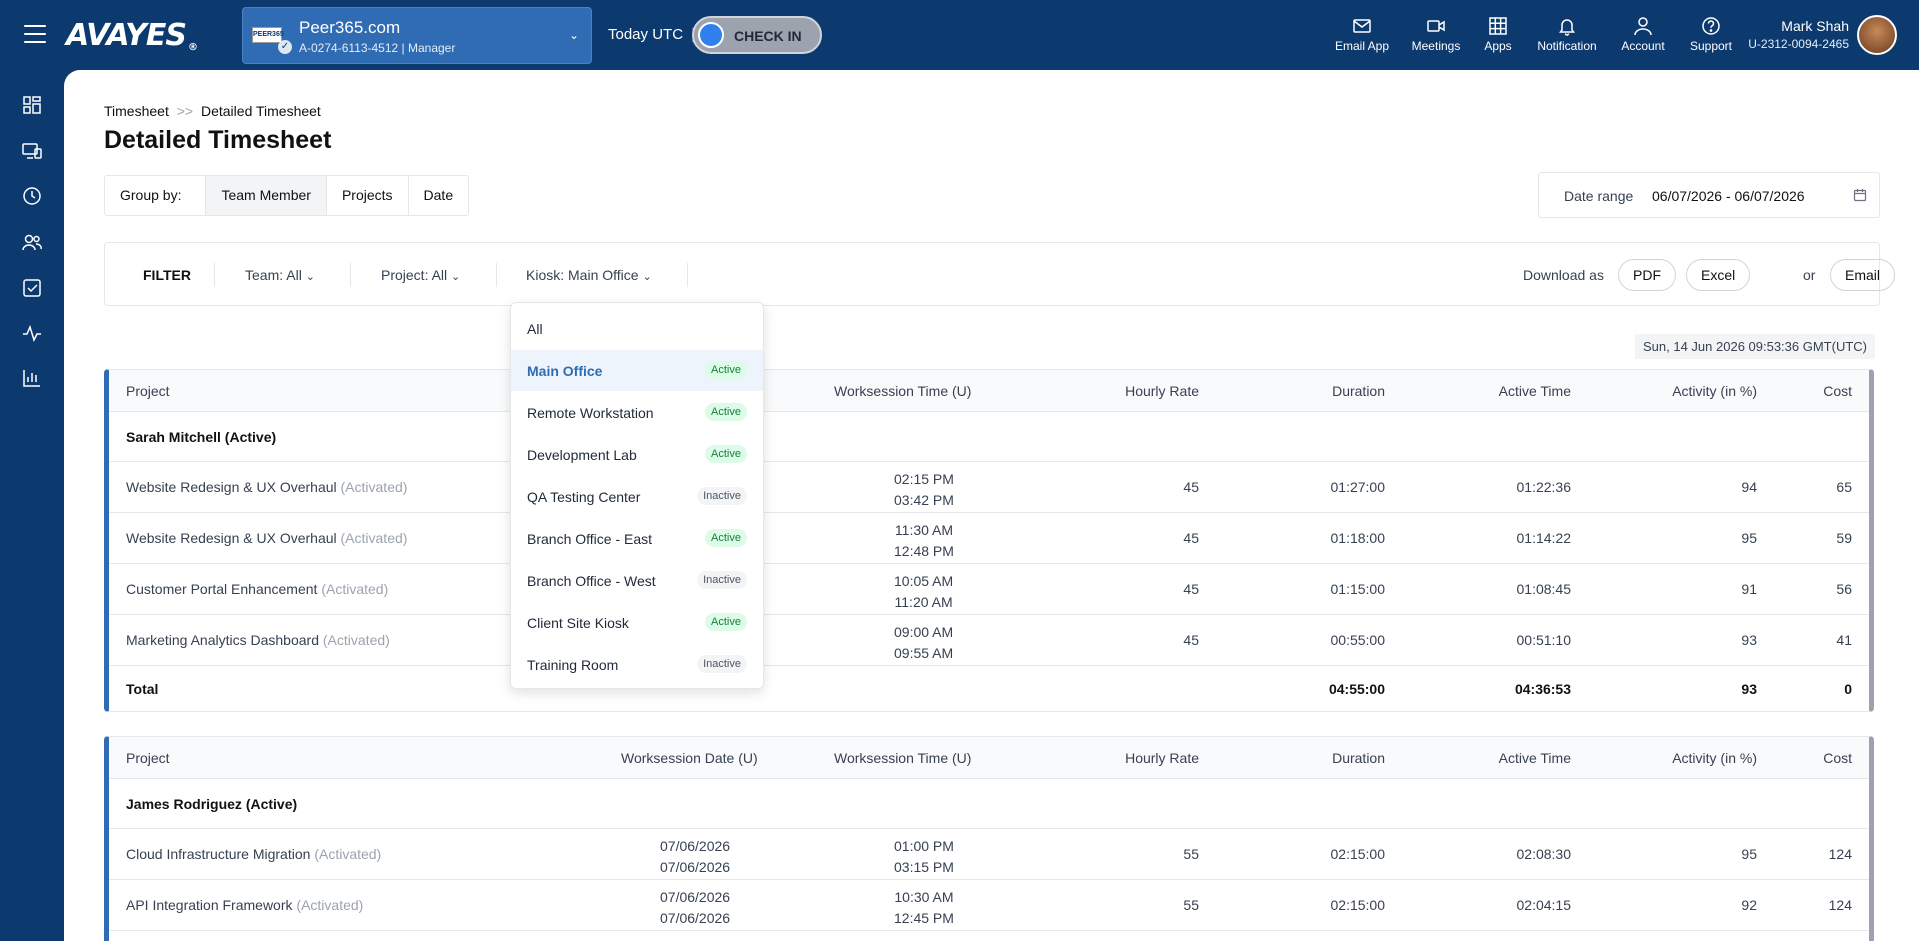  What do you see at coordinates (924, 653) in the screenshot?
I see `end-time: 09:55 AM` at bounding box center [924, 653].